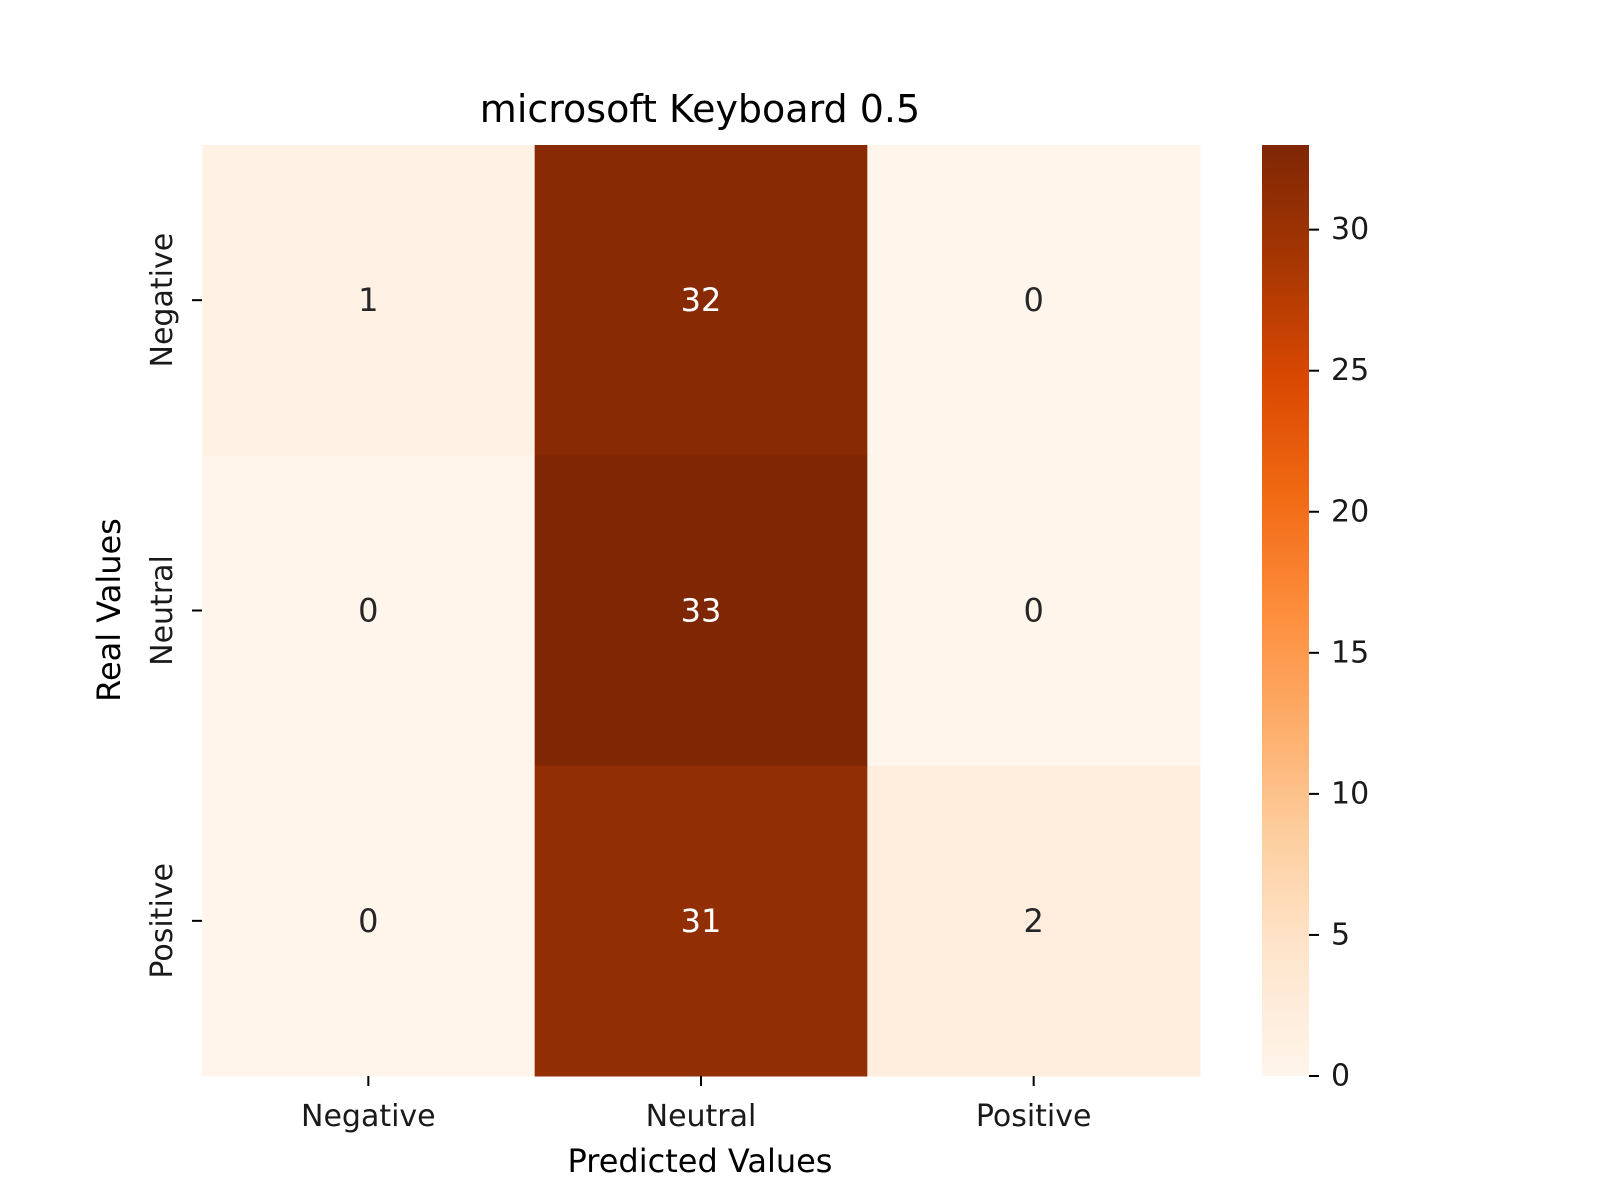  I want to click on x-tick-label: Positive, so click(1034, 1116).